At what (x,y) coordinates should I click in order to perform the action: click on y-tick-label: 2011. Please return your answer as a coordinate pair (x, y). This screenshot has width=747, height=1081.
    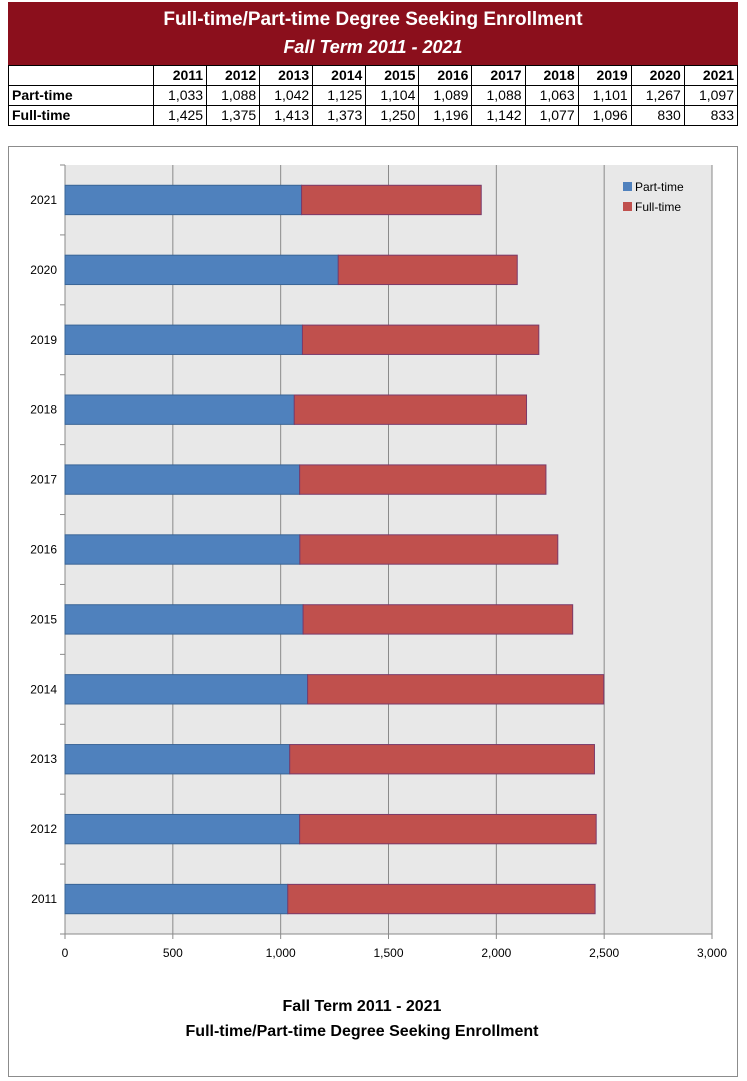
    Looking at the image, I should click on (44, 899).